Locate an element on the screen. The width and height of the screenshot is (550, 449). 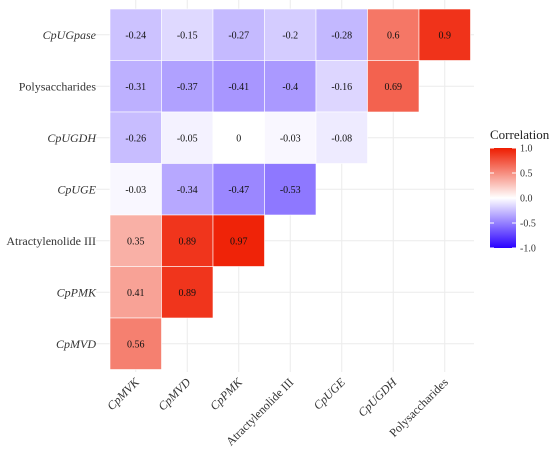
legend-tick-label: 0.0 is located at coordinates (526, 199).